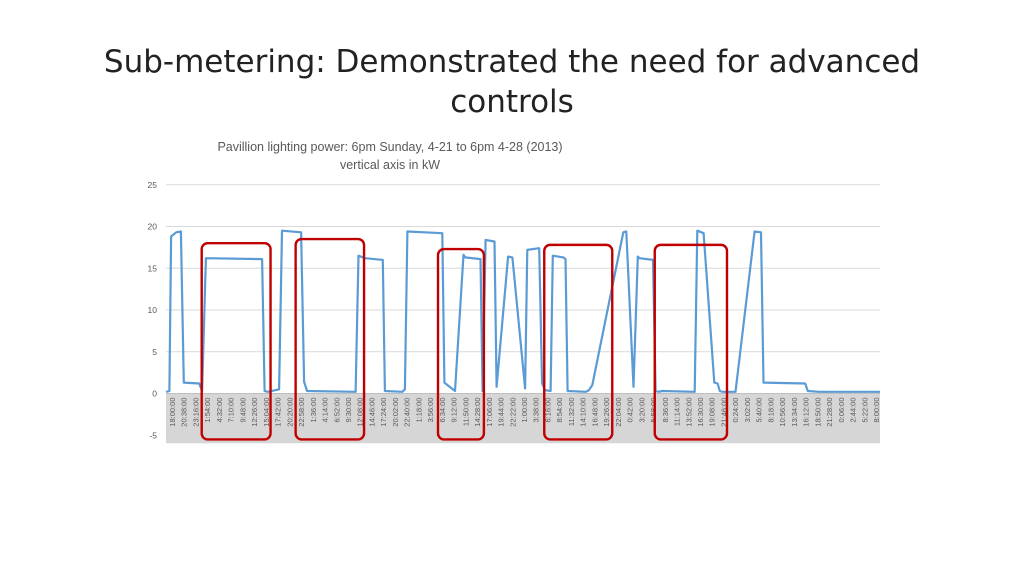 The width and height of the screenshot is (1024, 576). What do you see at coordinates (735, 410) in the screenshot?
I see `x-tick-label: 0:24:00` at bounding box center [735, 410].